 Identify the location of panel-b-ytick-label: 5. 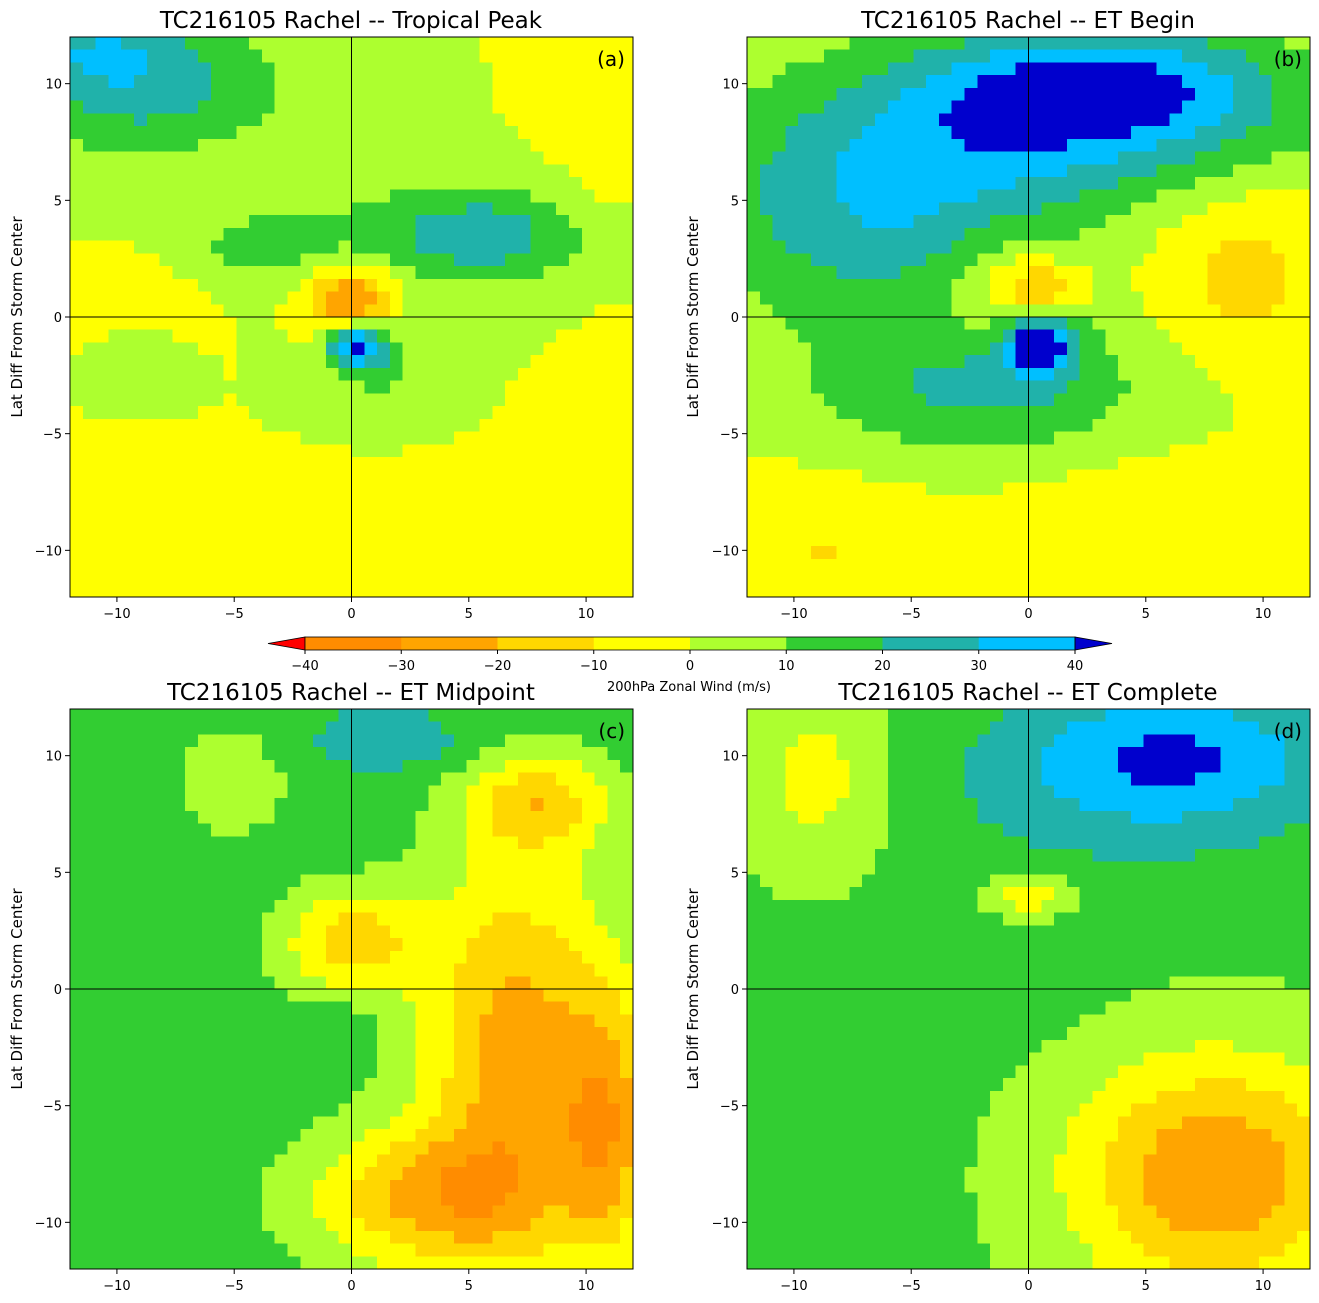
(735, 201).